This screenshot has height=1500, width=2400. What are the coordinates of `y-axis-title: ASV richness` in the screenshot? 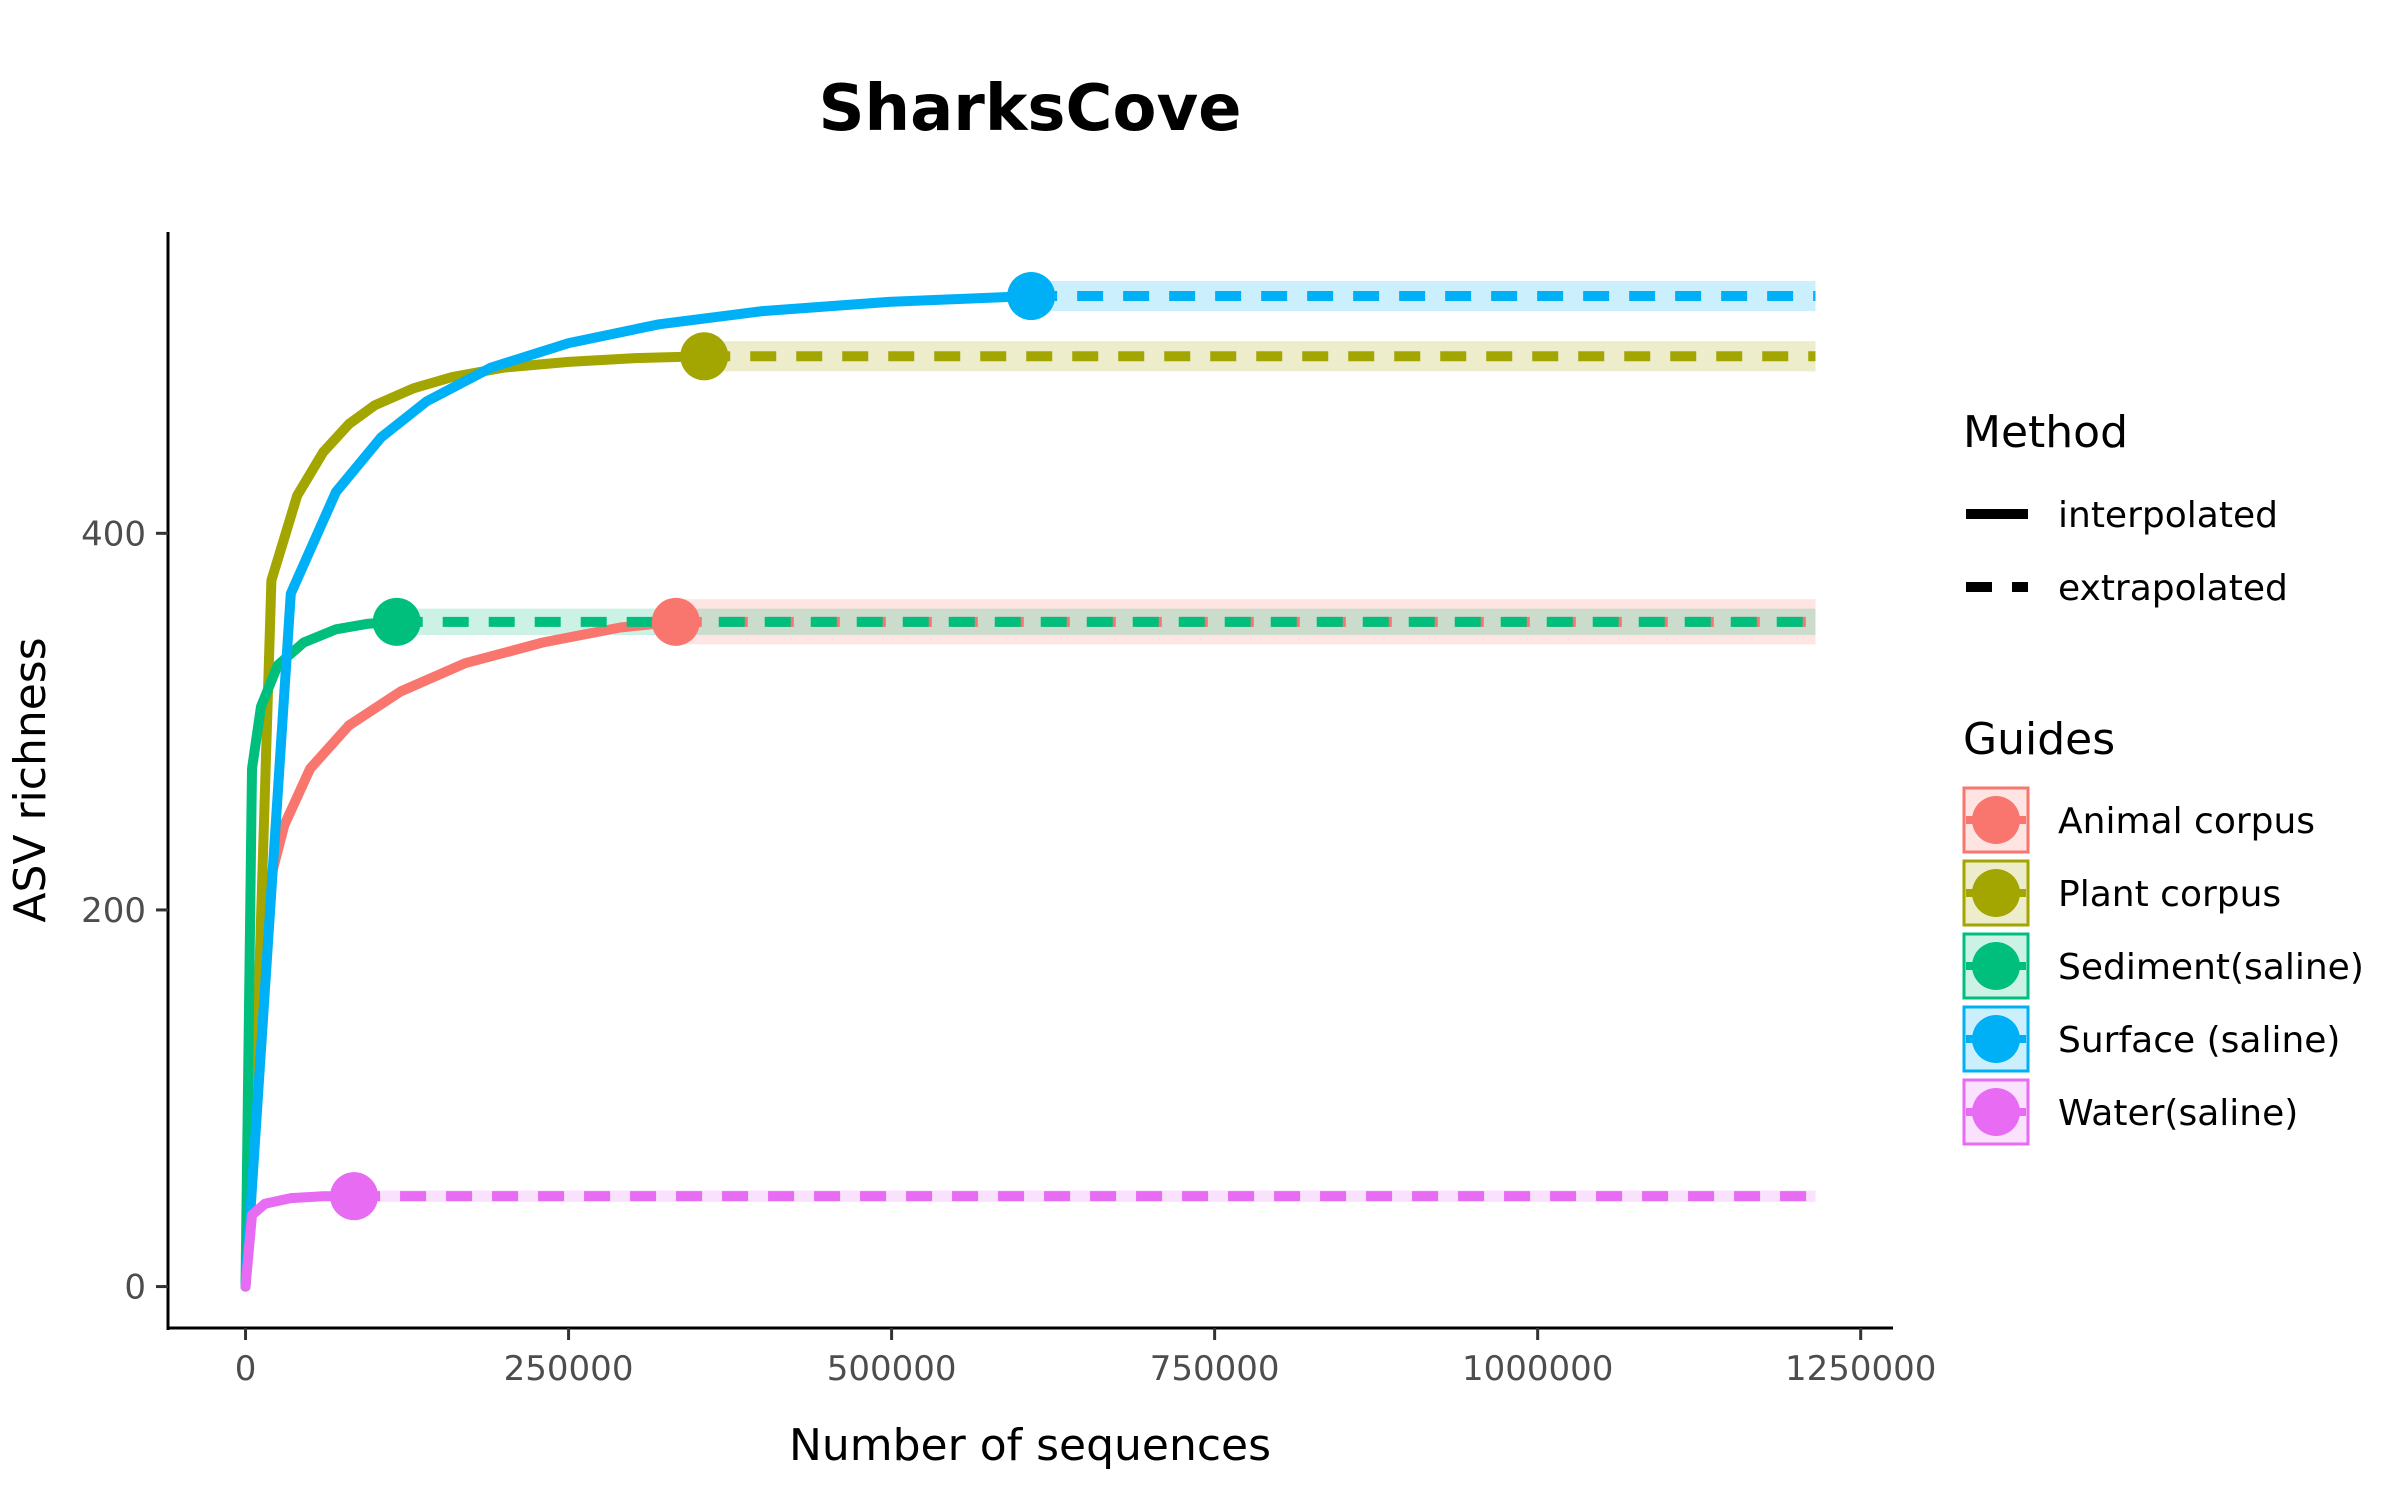 It's located at (30, 779).